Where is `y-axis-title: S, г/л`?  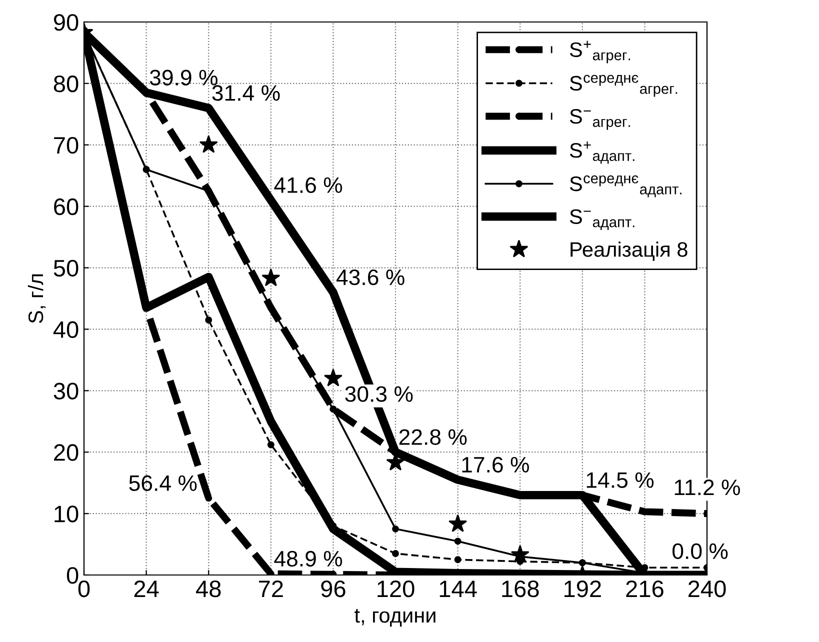
y-axis-title: S, г/л is located at coordinates (37, 299).